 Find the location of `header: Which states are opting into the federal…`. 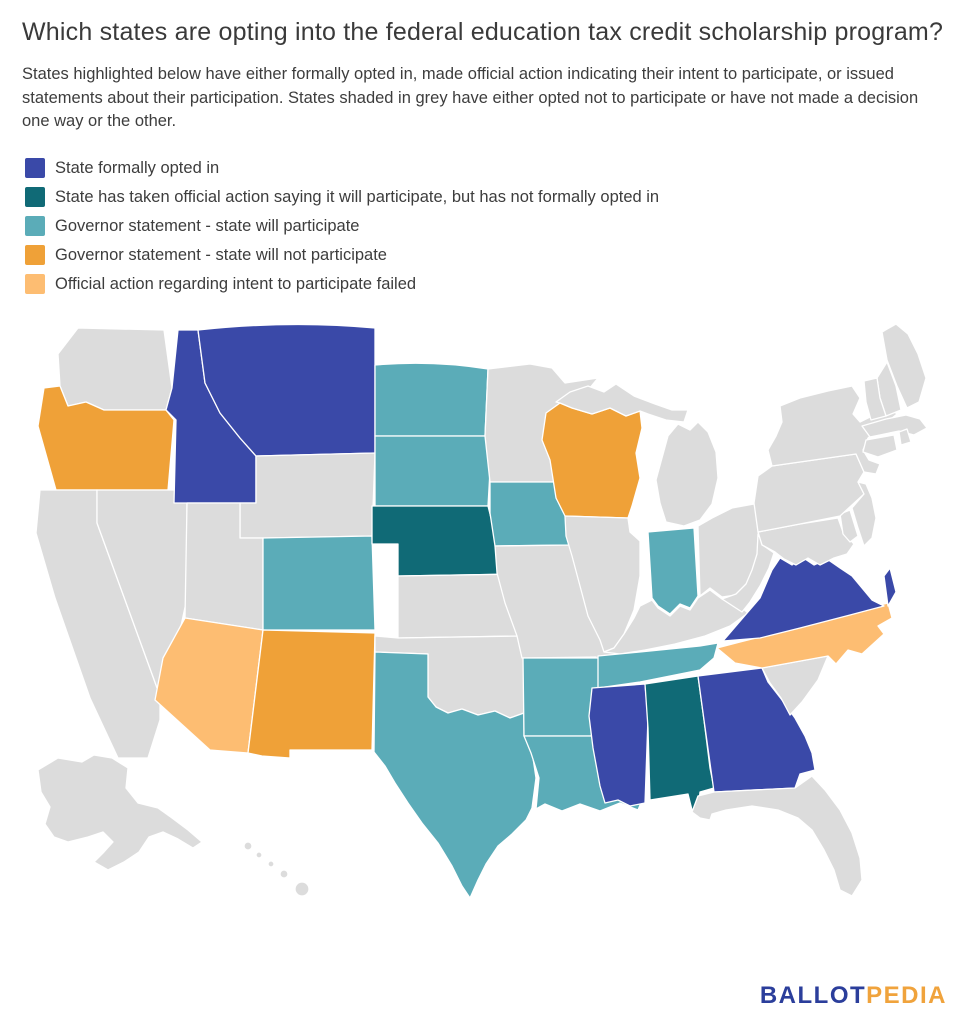

header: Which states are opting into the federal… is located at coordinates (485, 67).